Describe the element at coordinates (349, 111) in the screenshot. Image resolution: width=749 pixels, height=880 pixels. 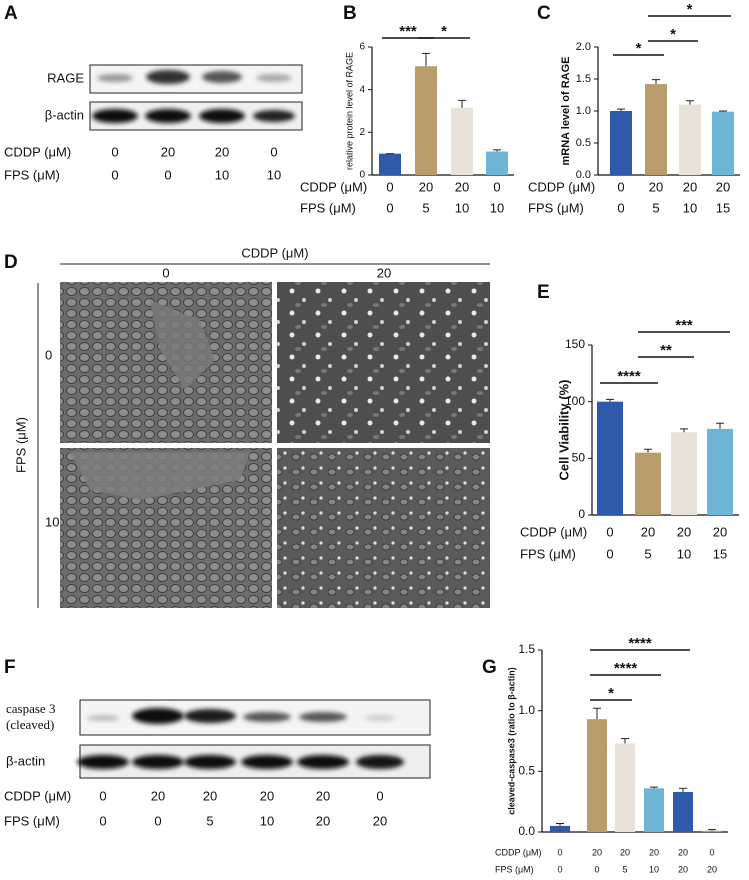
I see `y-axis-label: relative protein level of RAGE` at that location.